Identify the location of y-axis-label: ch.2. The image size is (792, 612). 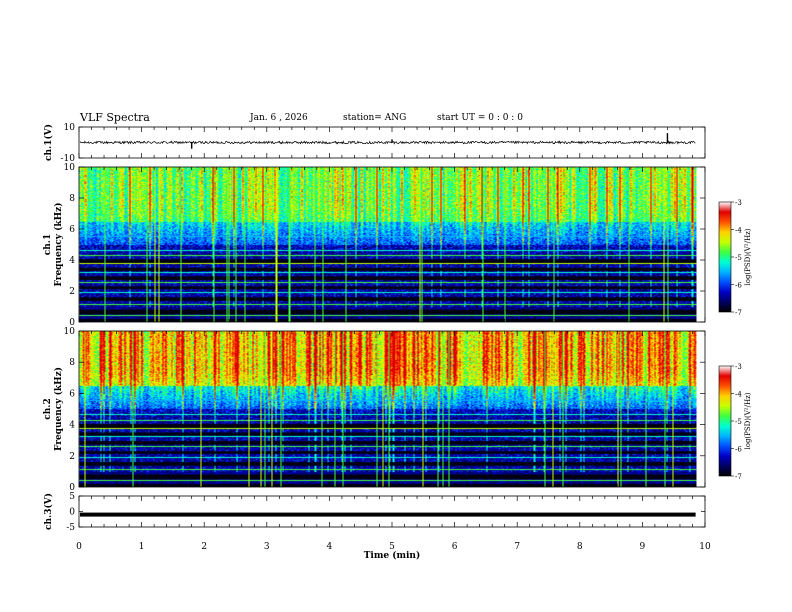
(48, 408).